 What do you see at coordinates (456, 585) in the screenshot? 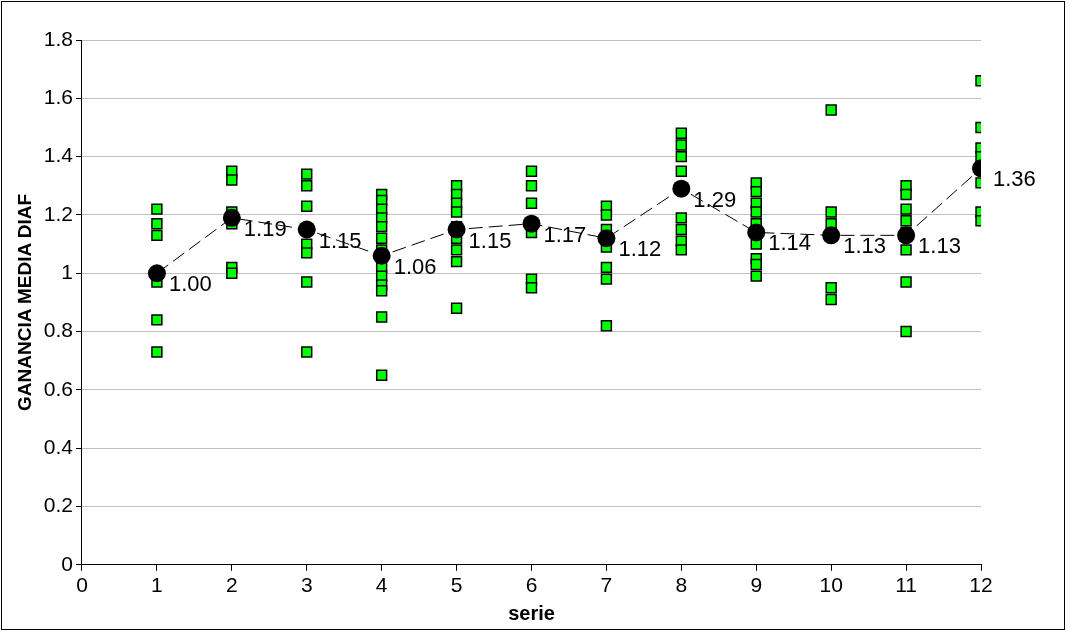
I see `x-tick-label: 5` at bounding box center [456, 585].